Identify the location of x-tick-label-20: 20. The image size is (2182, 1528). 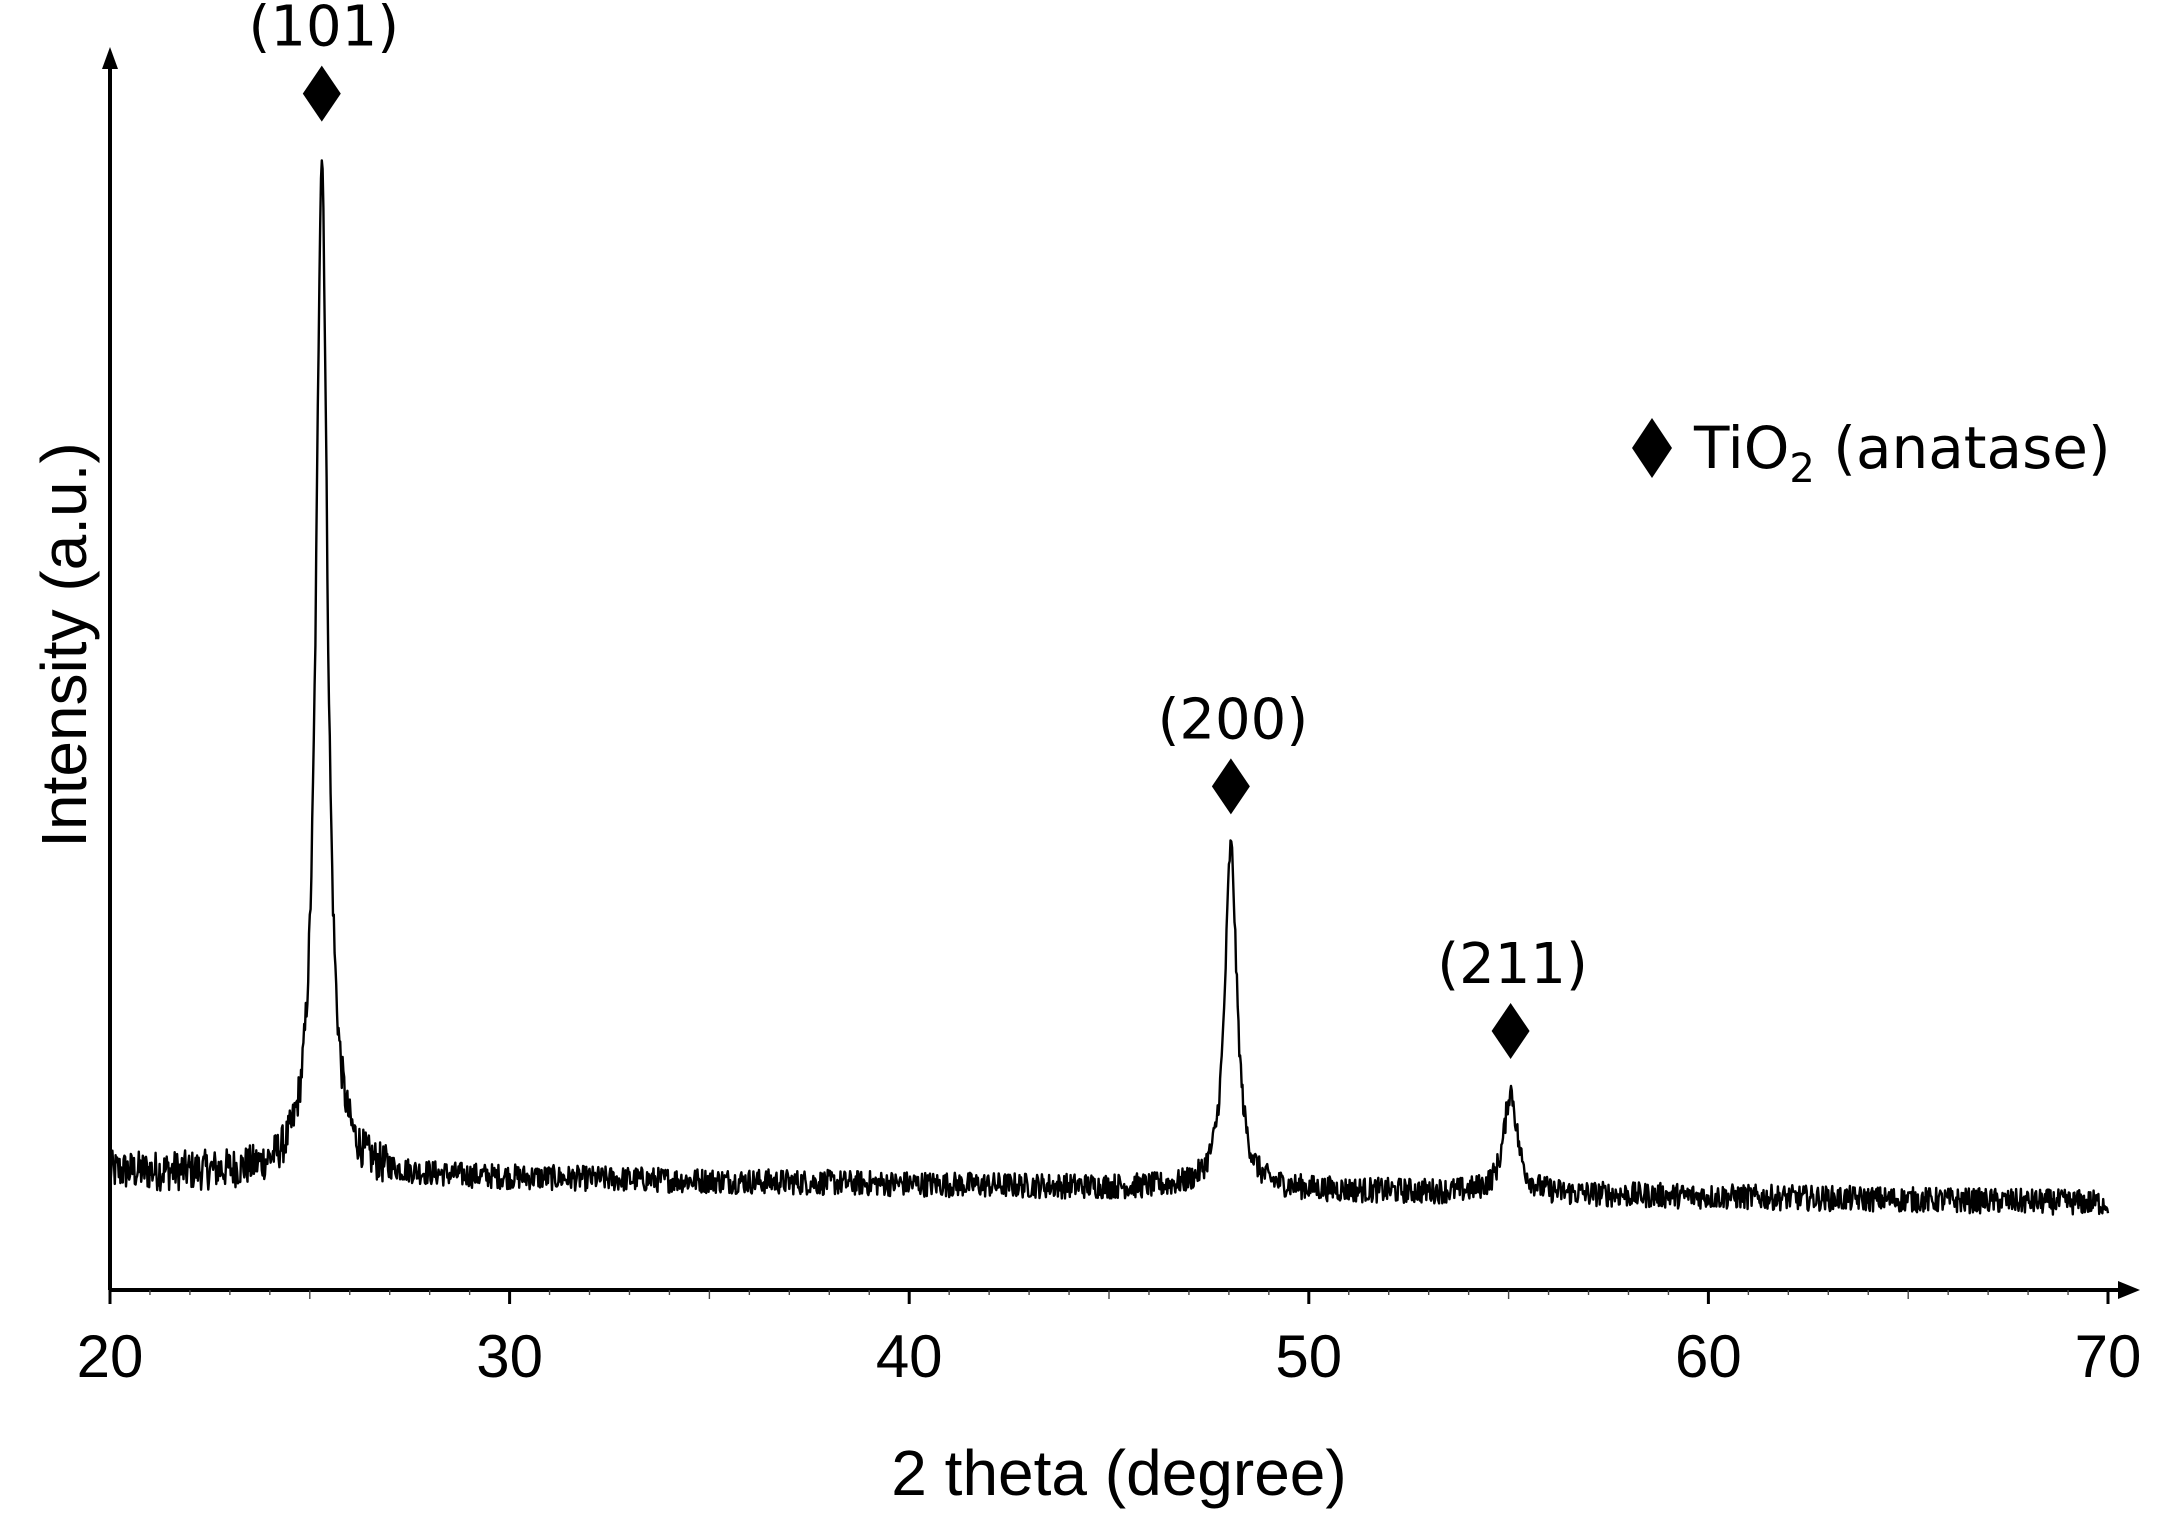
(110, 1356).